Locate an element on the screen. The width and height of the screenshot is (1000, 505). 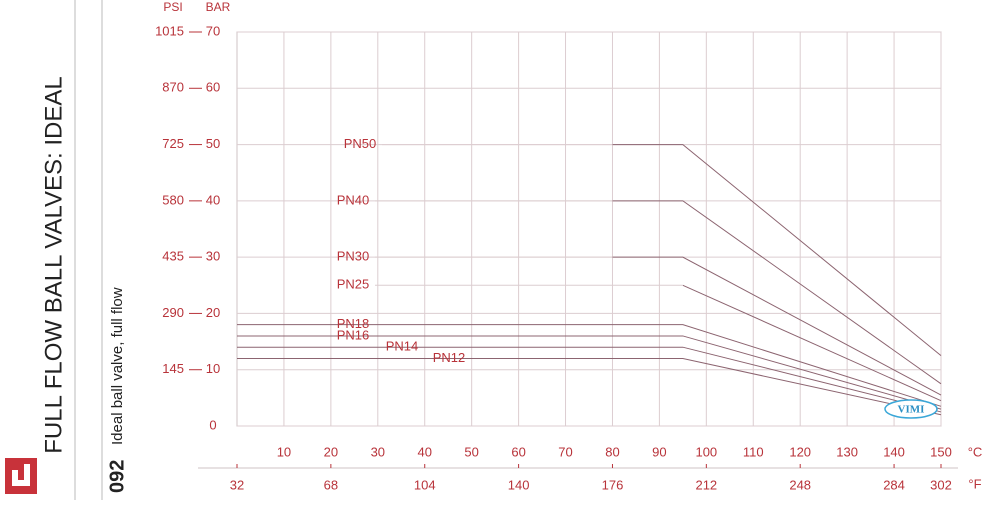
series-label: PN30 is located at coordinates (353, 256).